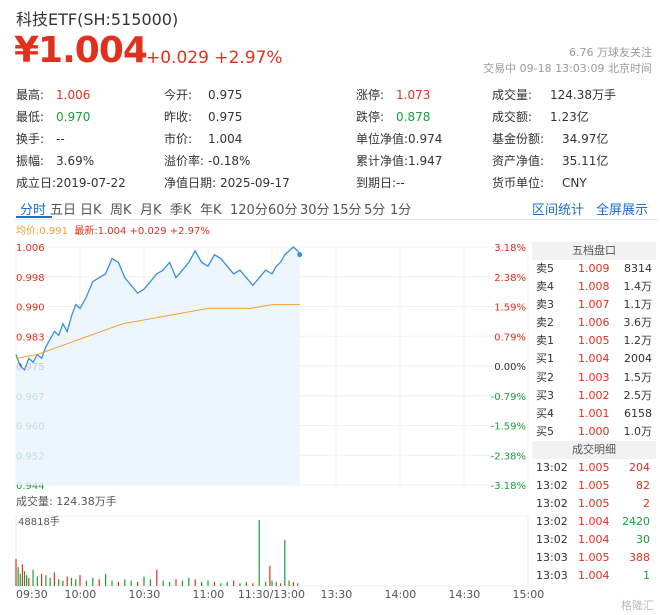 This screenshot has height=615, width=660. I want to click on stat-value: 0.975, so click(225, 95).